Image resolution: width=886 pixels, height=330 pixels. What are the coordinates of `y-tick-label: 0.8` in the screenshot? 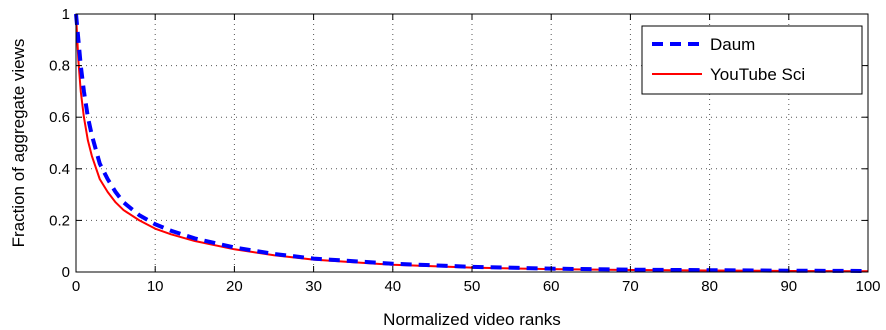 It's located at (59, 66).